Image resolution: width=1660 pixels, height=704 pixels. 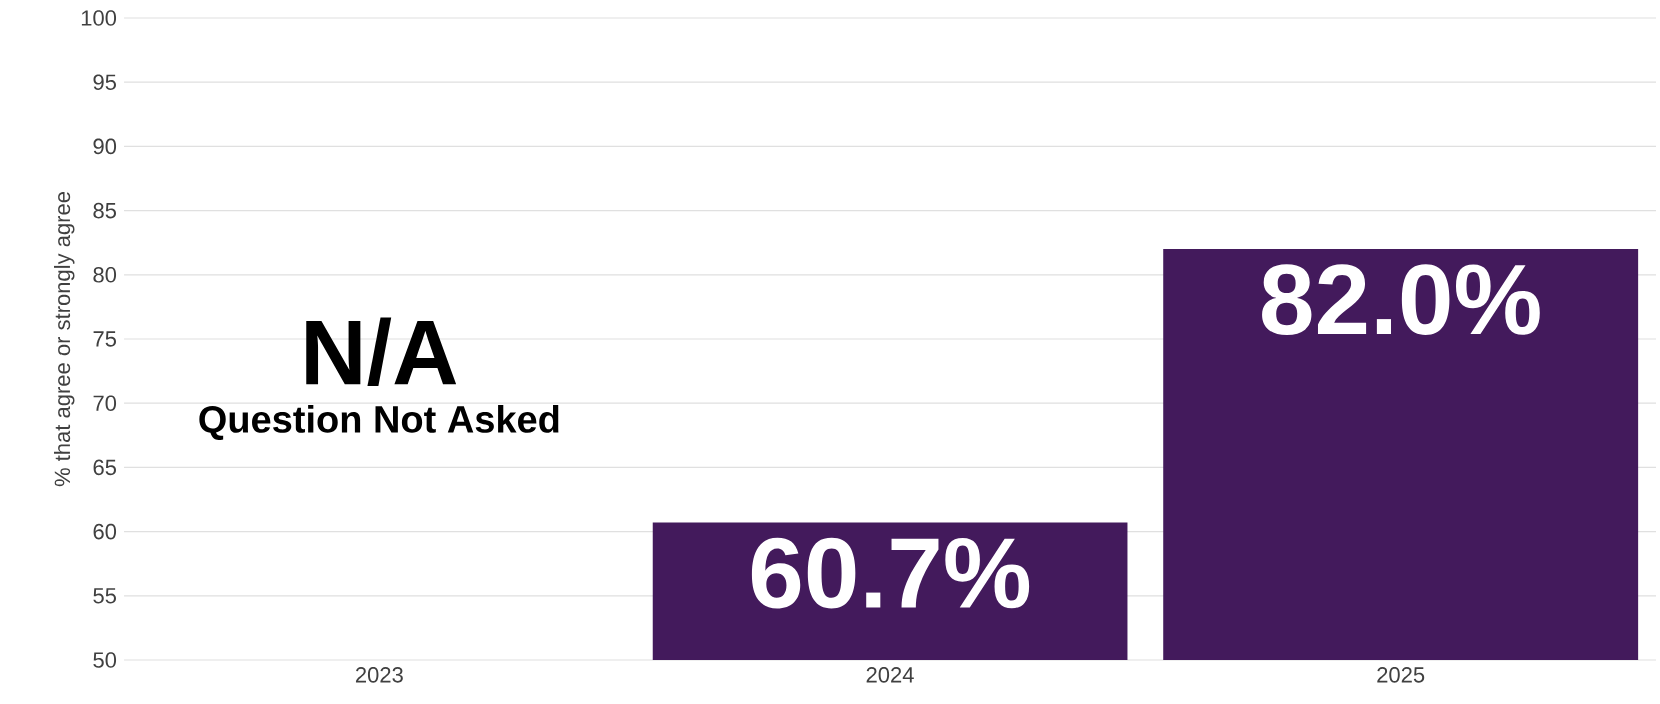 What do you see at coordinates (379, 675) in the screenshot?
I see `x-tick-label: 2023` at bounding box center [379, 675].